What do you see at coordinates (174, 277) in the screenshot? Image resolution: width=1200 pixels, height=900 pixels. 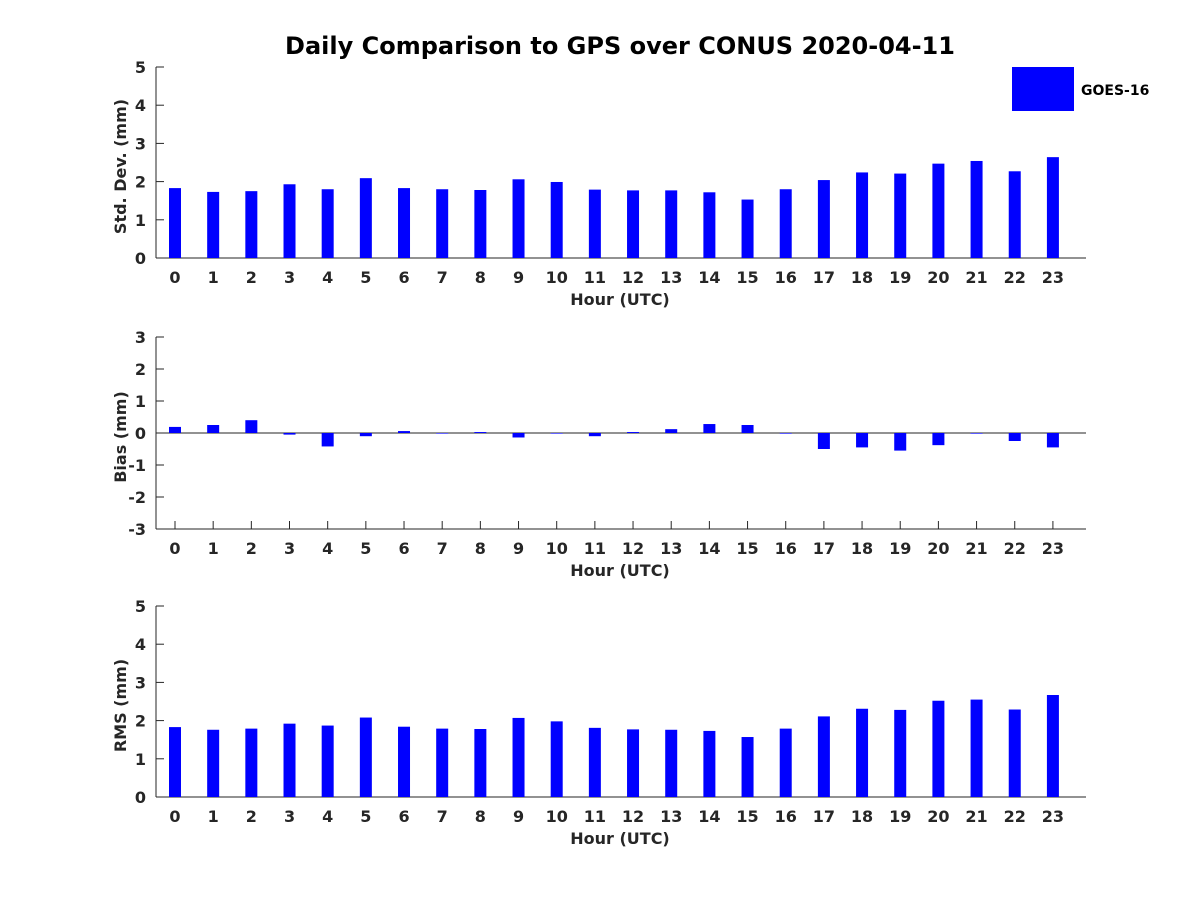 I see `std-dev-x-tick-label: 0` at bounding box center [174, 277].